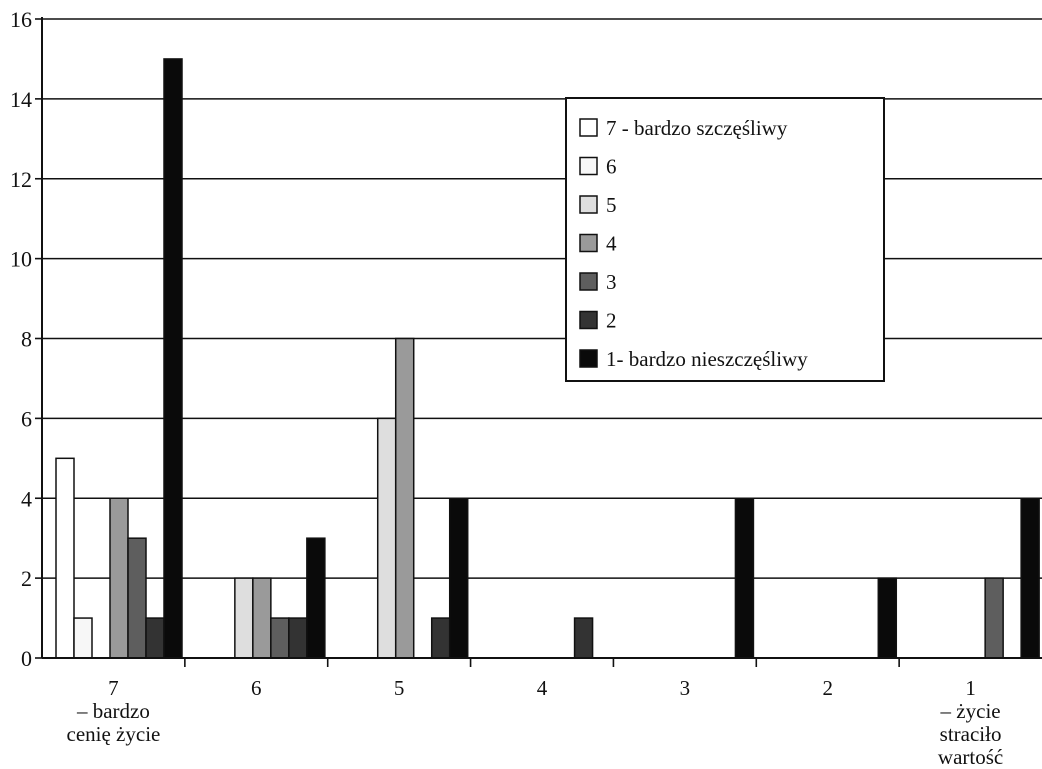  Describe the element at coordinates (611, 205) in the screenshot. I see `legend-label: 5` at that location.